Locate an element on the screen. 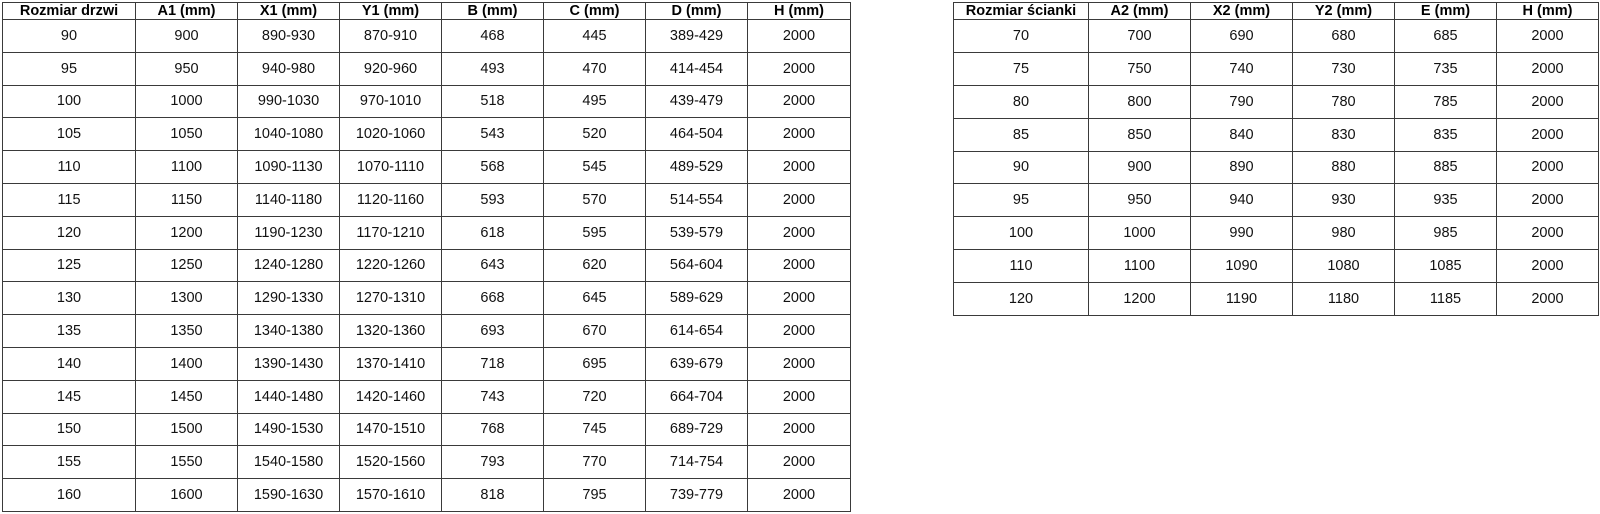 Image resolution: width=1600 pixels, height=514 pixels. table-cell: 1185 is located at coordinates (1445, 299).